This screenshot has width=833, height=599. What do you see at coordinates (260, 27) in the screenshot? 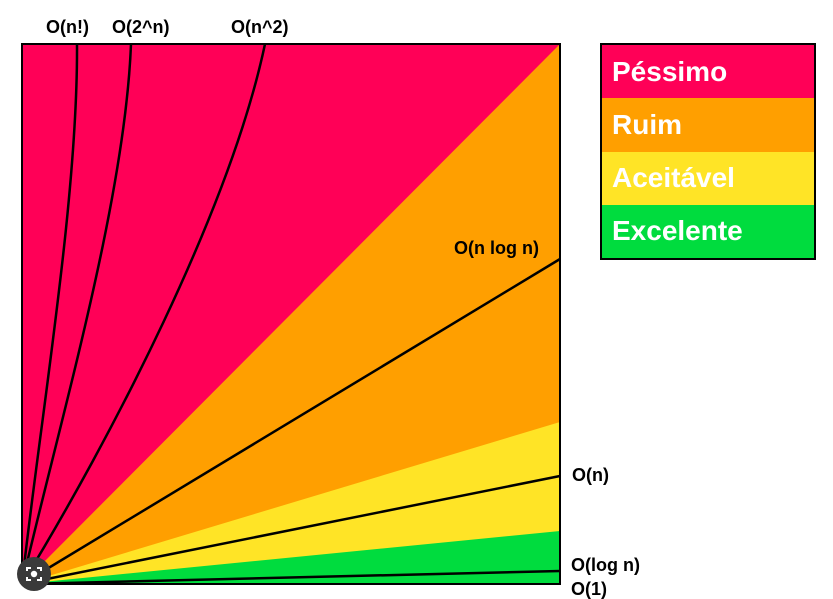
I see `label-quadratic: O(n^2)` at bounding box center [260, 27].